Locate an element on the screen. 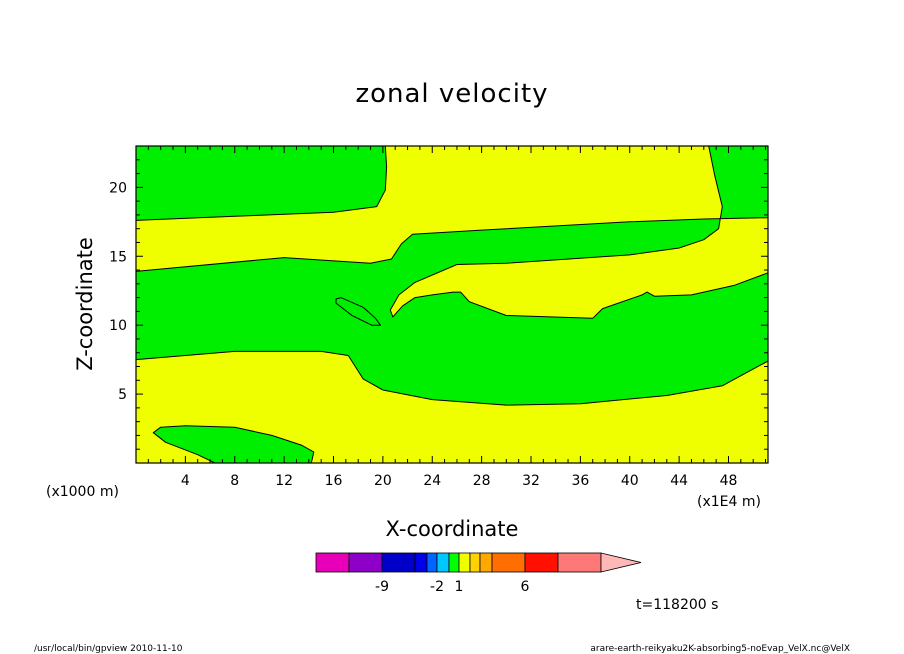 Image resolution: width=904 pixels, height=654 pixels. x-tick-label: 8 is located at coordinates (234, 481).